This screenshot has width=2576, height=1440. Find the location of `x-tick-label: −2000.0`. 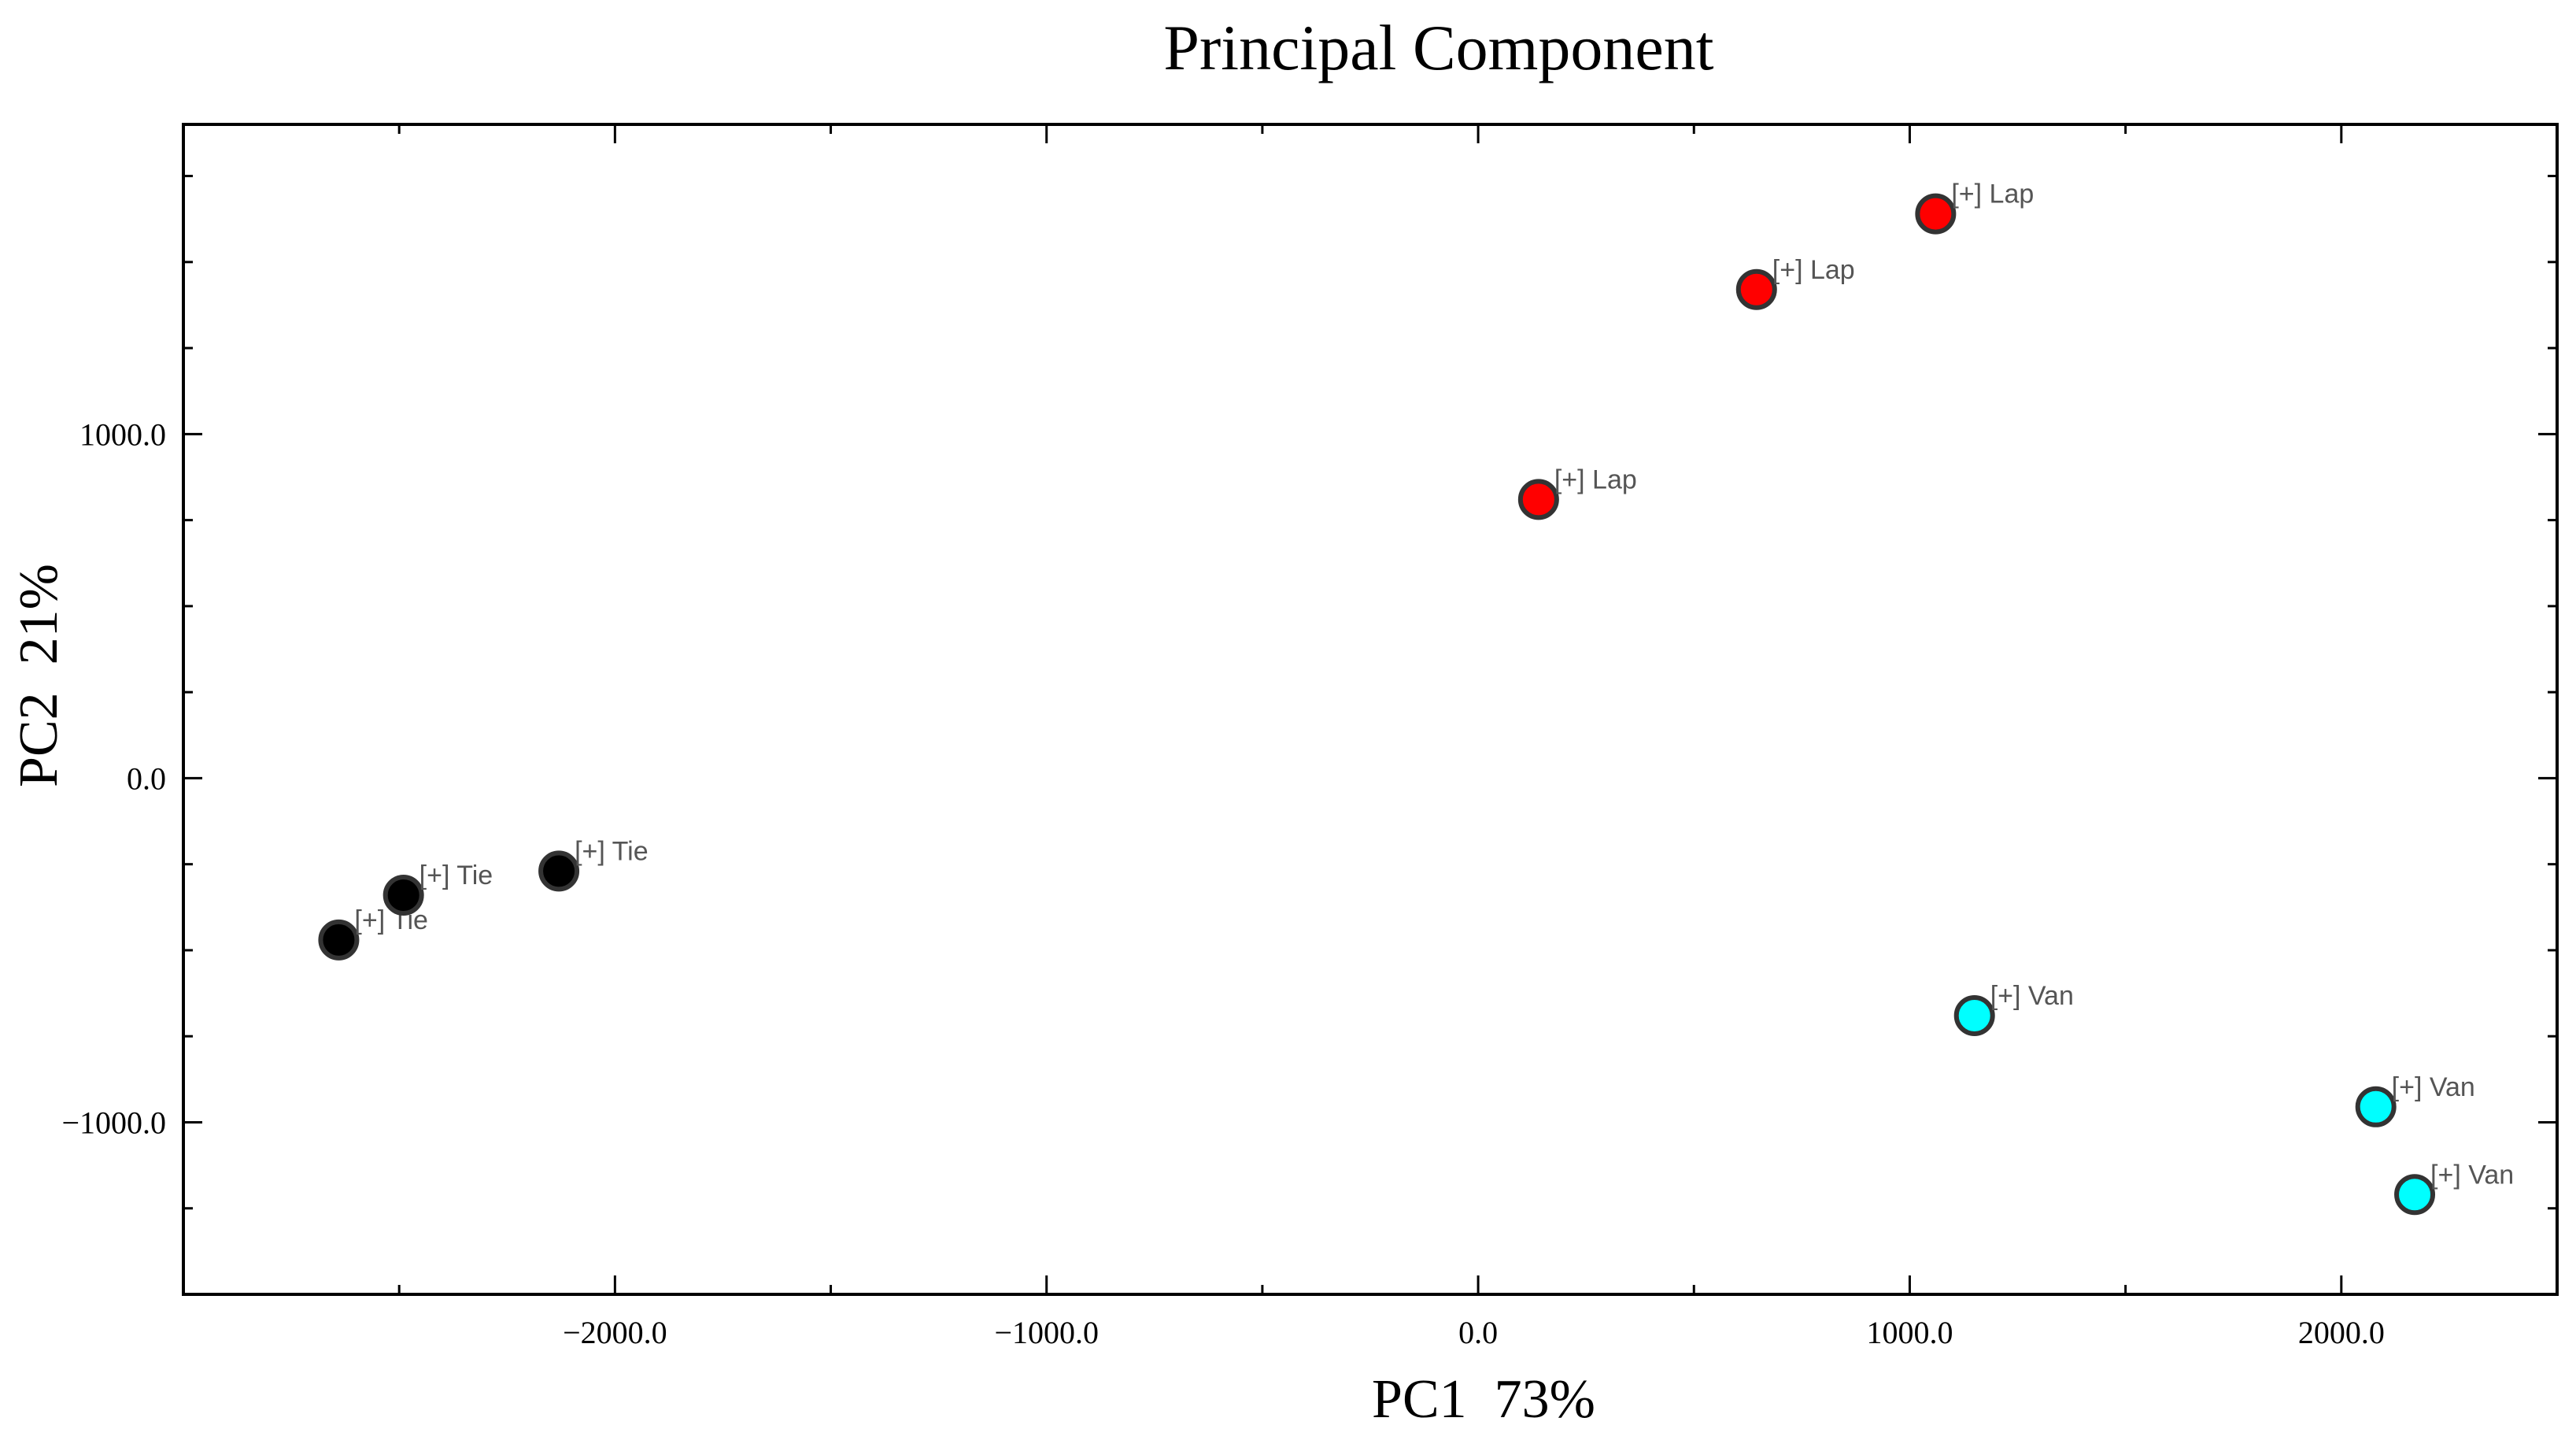

x-tick-label: −2000.0 is located at coordinates (615, 1333).